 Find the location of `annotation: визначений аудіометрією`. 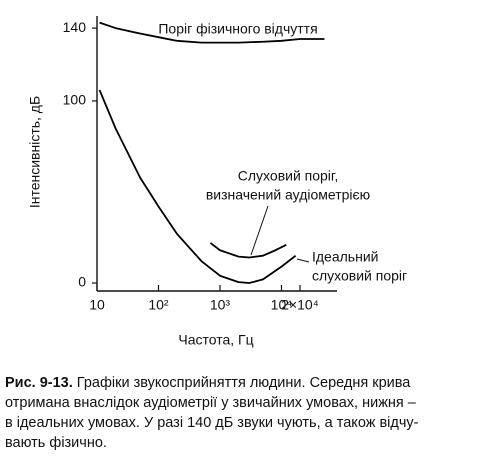

annotation: визначений аудіометрією is located at coordinates (288, 195).